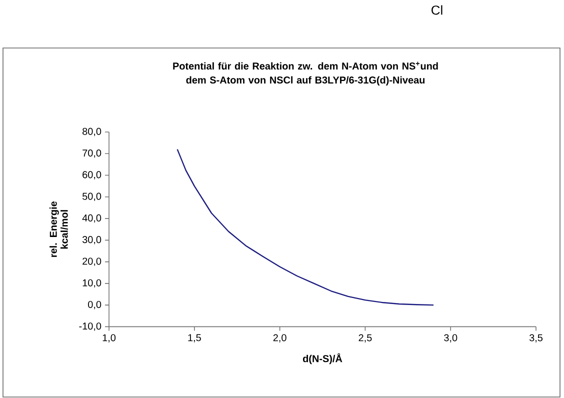 This screenshot has width=564, height=398. I want to click on y-tick-label: 60,0, so click(92, 175).